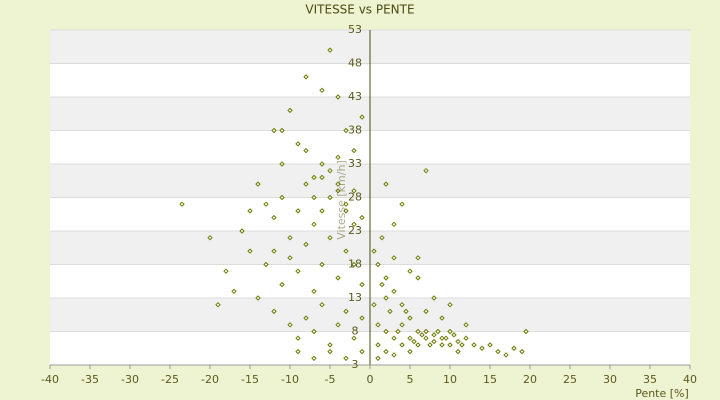 Image resolution: width=720 pixels, height=400 pixels. What do you see at coordinates (355, 96) in the screenshot?
I see `y-tick-label: 43` at bounding box center [355, 96].